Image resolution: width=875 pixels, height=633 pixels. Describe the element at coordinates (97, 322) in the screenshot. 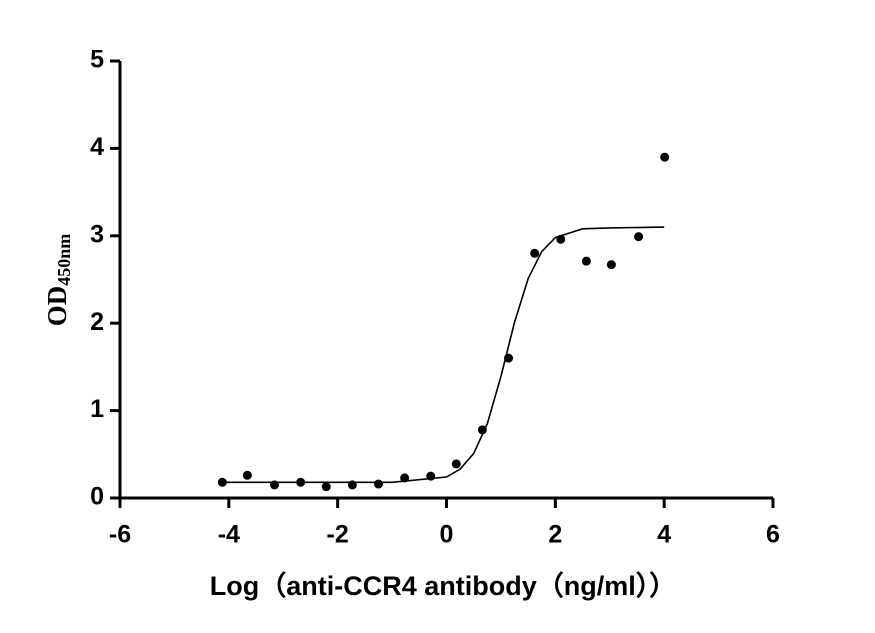

I see `y-tick-label: 2` at that location.